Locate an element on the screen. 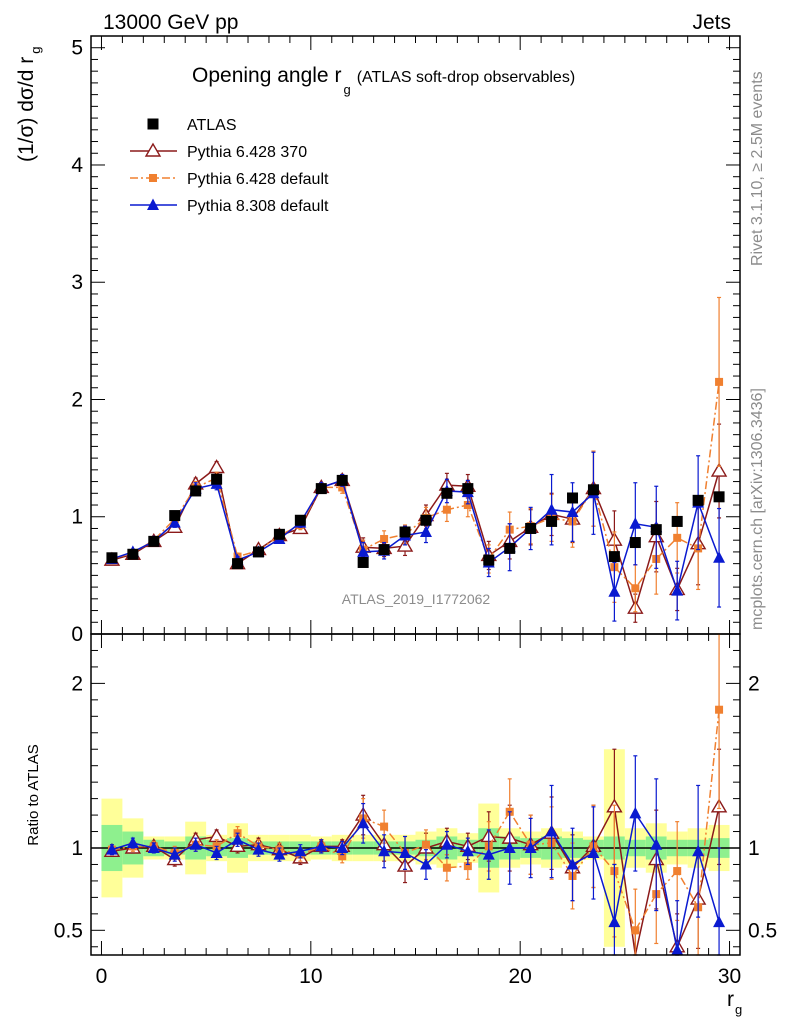  main-y-tick-label: 3 is located at coordinates (77, 282).